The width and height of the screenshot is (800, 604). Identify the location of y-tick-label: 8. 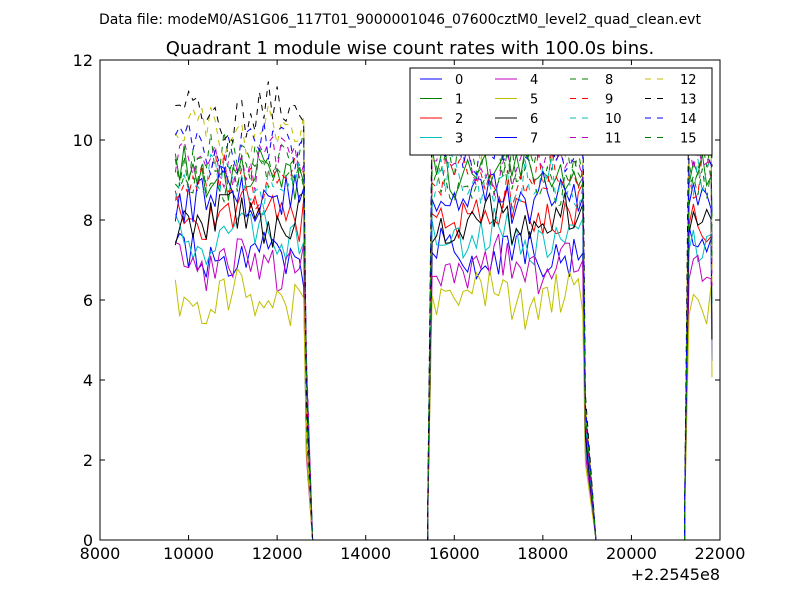
(88, 220).